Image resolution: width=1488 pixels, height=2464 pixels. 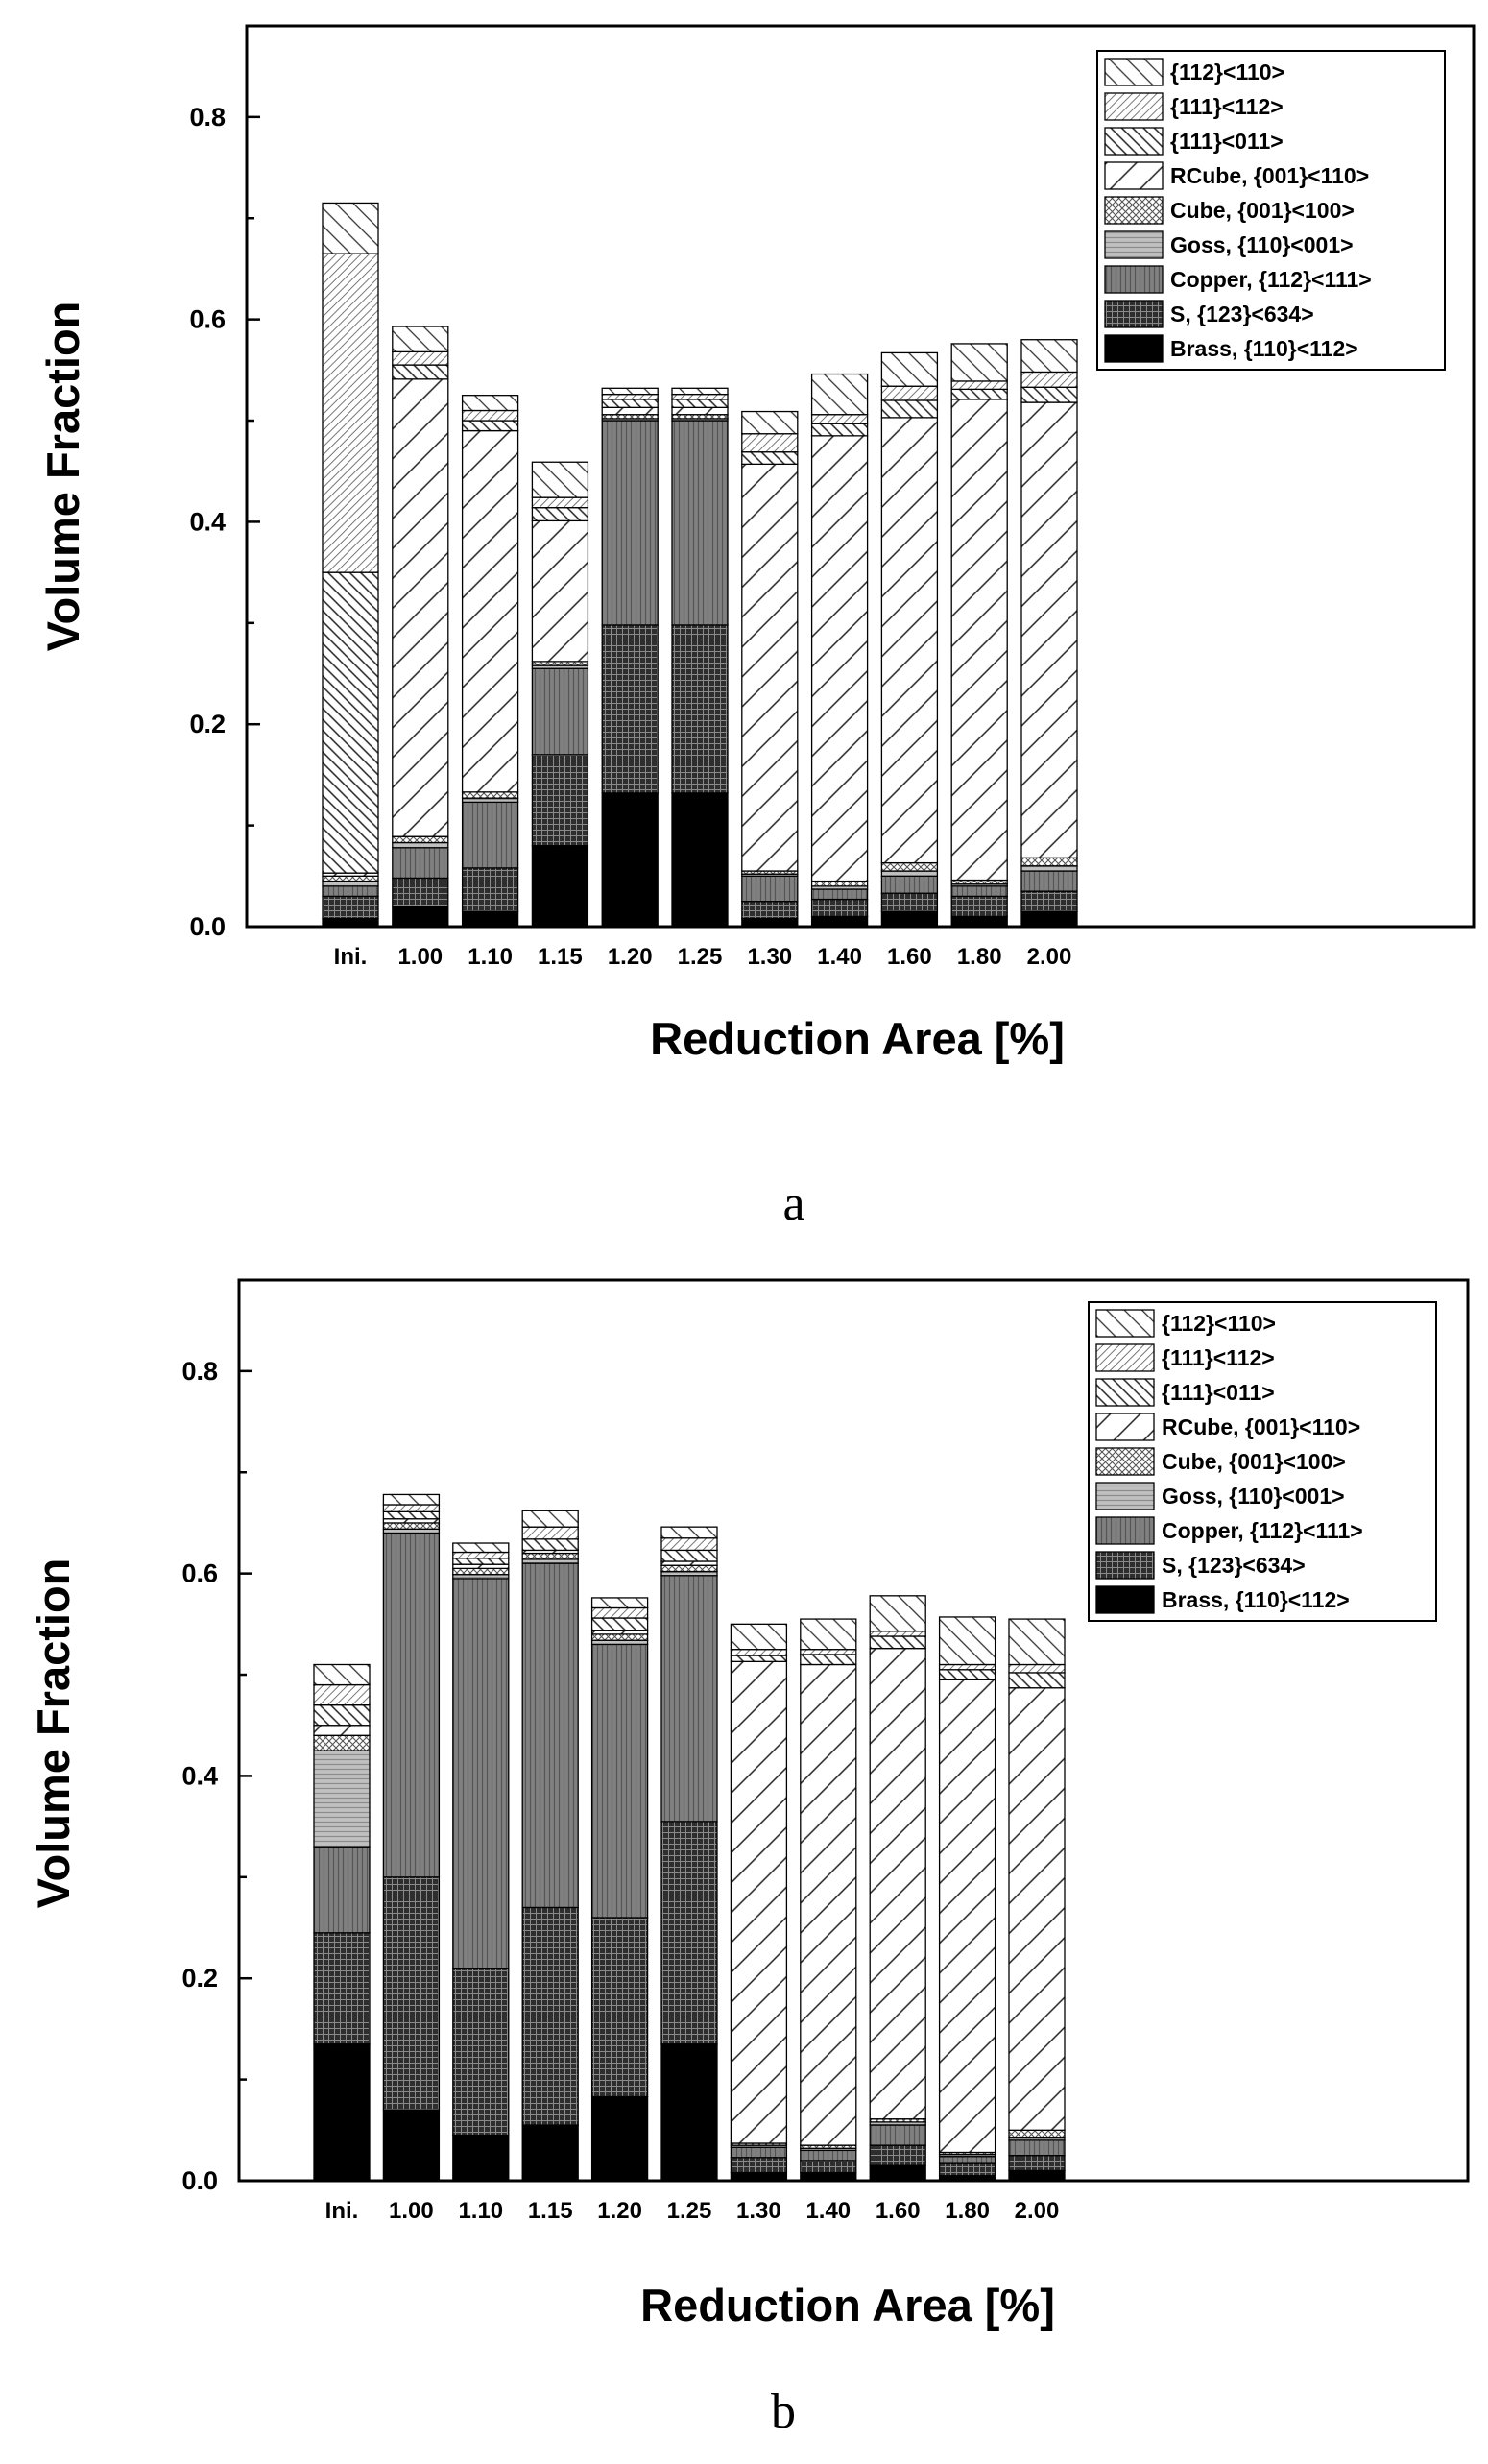 What do you see at coordinates (630, 957) in the screenshot?
I see `x-tick-label: 1.20` at bounding box center [630, 957].